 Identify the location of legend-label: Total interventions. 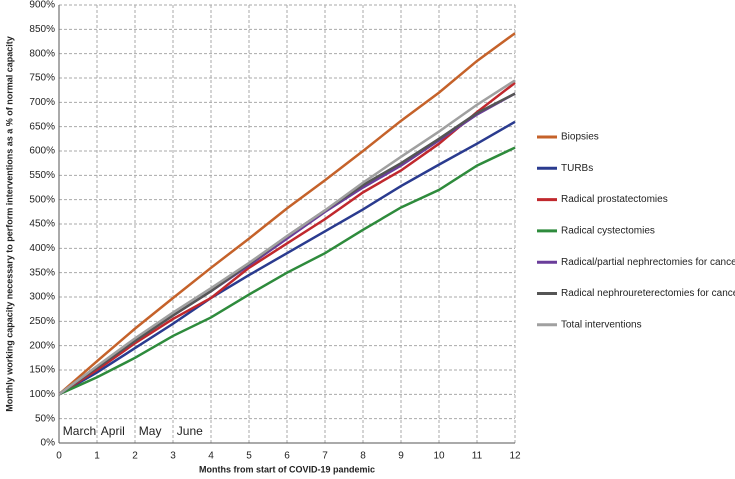
(601, 324).